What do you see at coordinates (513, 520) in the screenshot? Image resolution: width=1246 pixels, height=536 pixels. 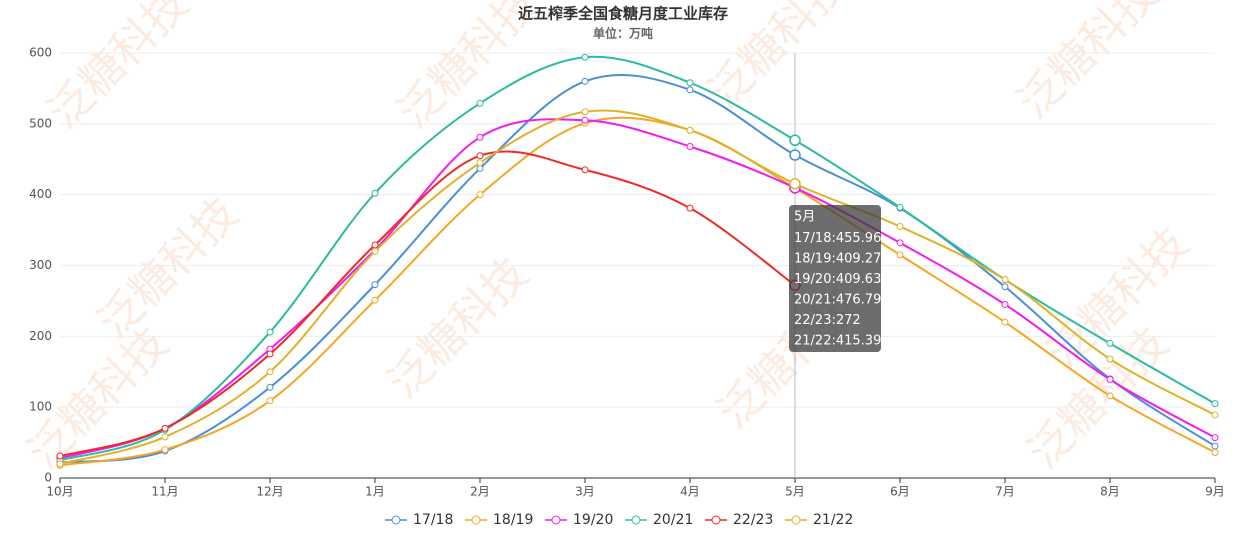 I see `legend-label: 18/19` at bounding box center [513, 520].